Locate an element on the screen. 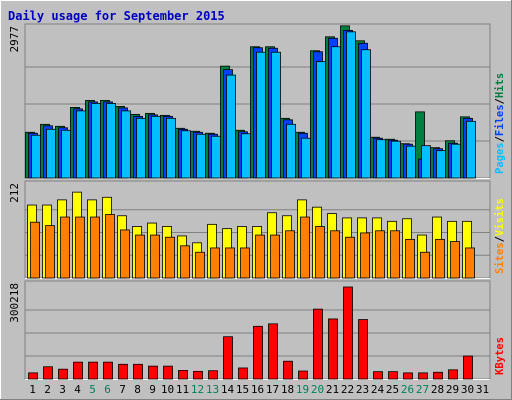 Image resolution: width=512 pixels, height=400 pixels. x-tick-label: 15 is located at coordinates (242, 389).